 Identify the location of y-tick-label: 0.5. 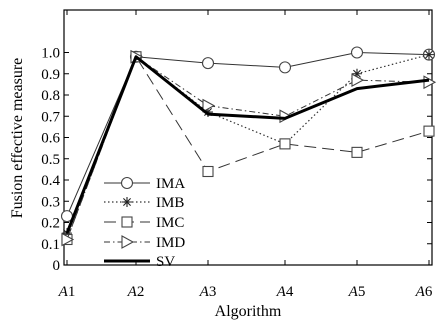
(50, 160).